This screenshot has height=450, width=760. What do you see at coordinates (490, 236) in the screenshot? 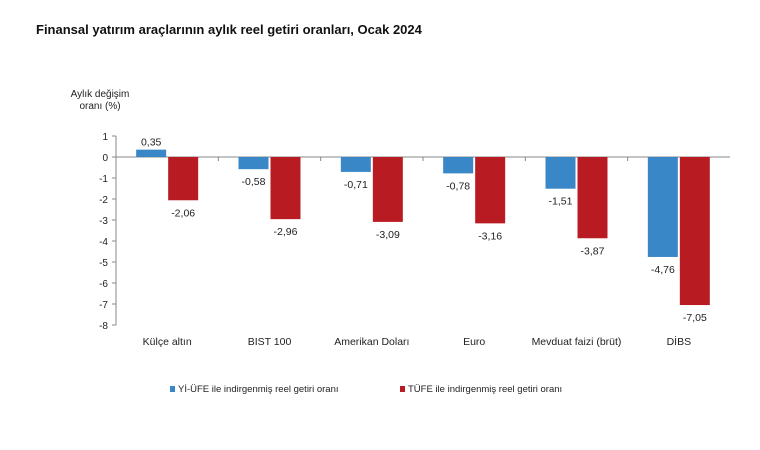
I see `data-label: -3,16` at bounding box center [490, 236].